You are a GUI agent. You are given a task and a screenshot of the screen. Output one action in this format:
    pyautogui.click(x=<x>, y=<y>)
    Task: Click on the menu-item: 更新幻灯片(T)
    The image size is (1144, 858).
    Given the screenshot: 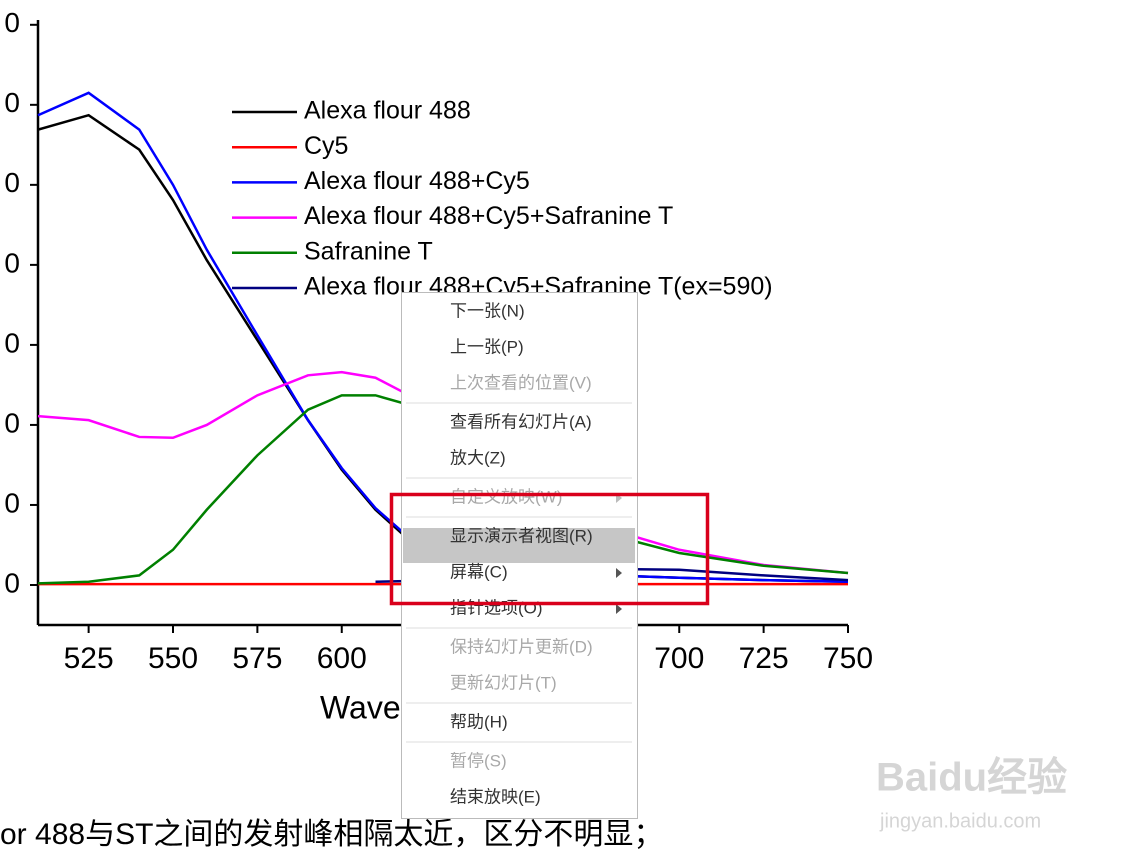 What is the action you would take?
    pyautogui.click(x=503, y=682)
    